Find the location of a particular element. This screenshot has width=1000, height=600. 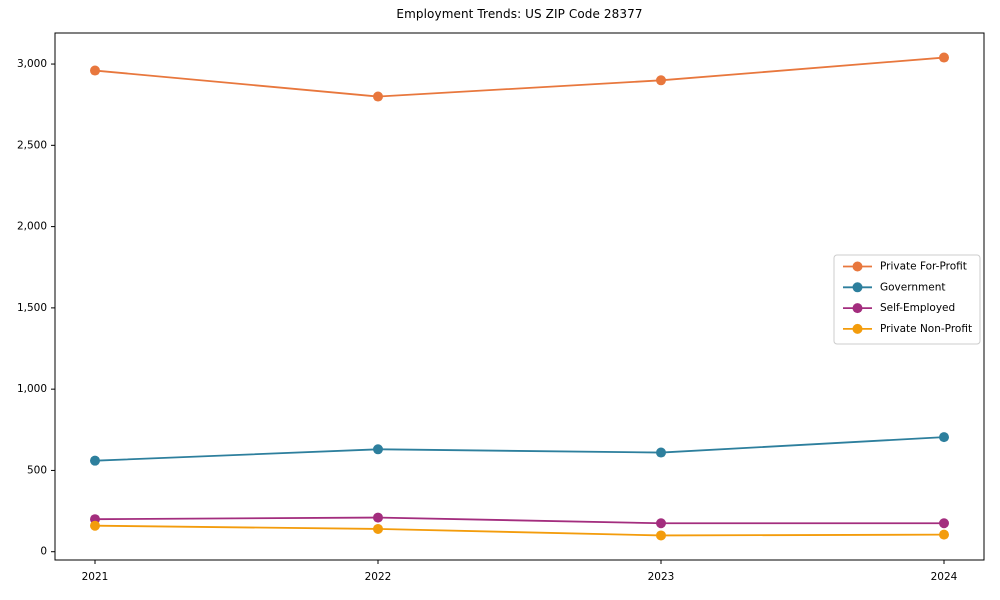

y-axis-tick-label: 1,000 is located at coordinates (32, 389).